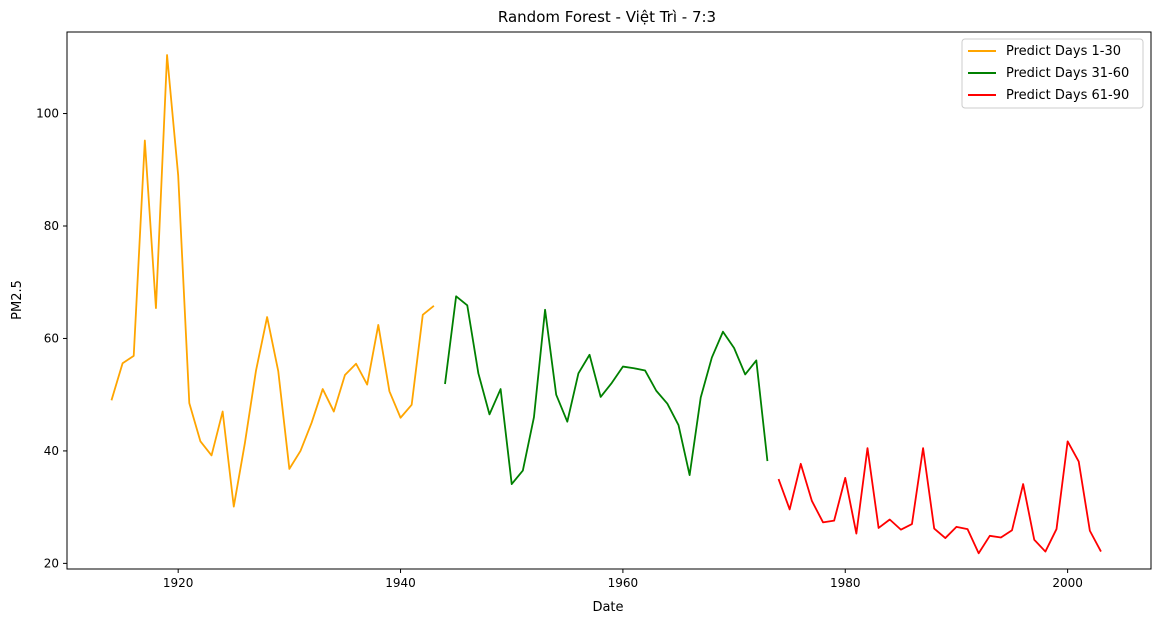 The height and width of the screenshot is (624, 1160). I want to click on y-tick-label: 80, so click(51, 226).